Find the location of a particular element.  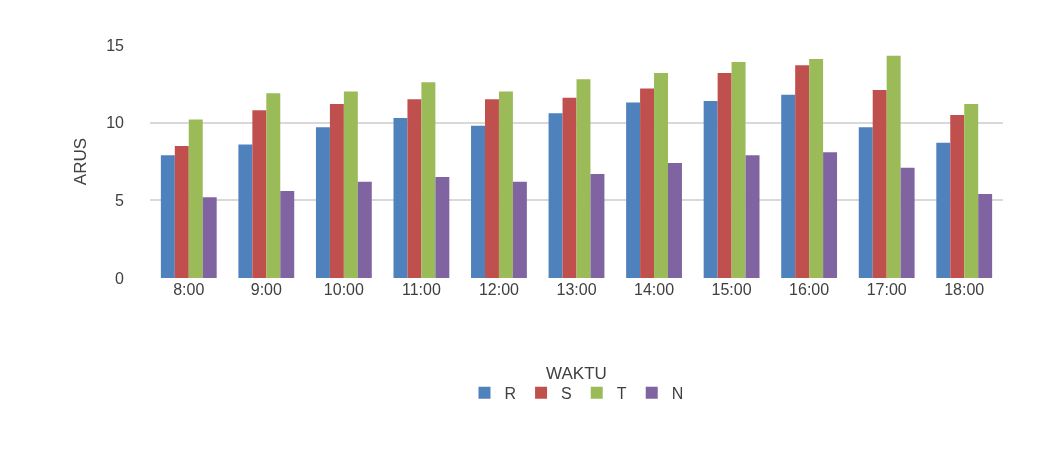

x-tick-label: 8:00 is located at coordinates (189, 289).